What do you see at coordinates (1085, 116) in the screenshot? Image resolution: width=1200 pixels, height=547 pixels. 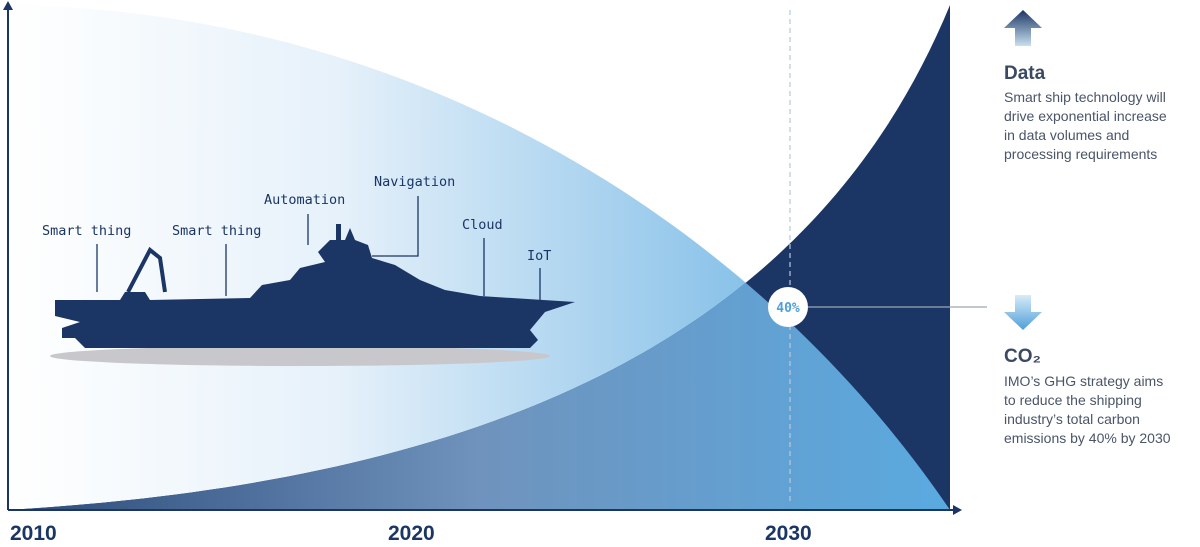 I see `panel-text: drive exponential increase` at bounding box center [1085, 116].